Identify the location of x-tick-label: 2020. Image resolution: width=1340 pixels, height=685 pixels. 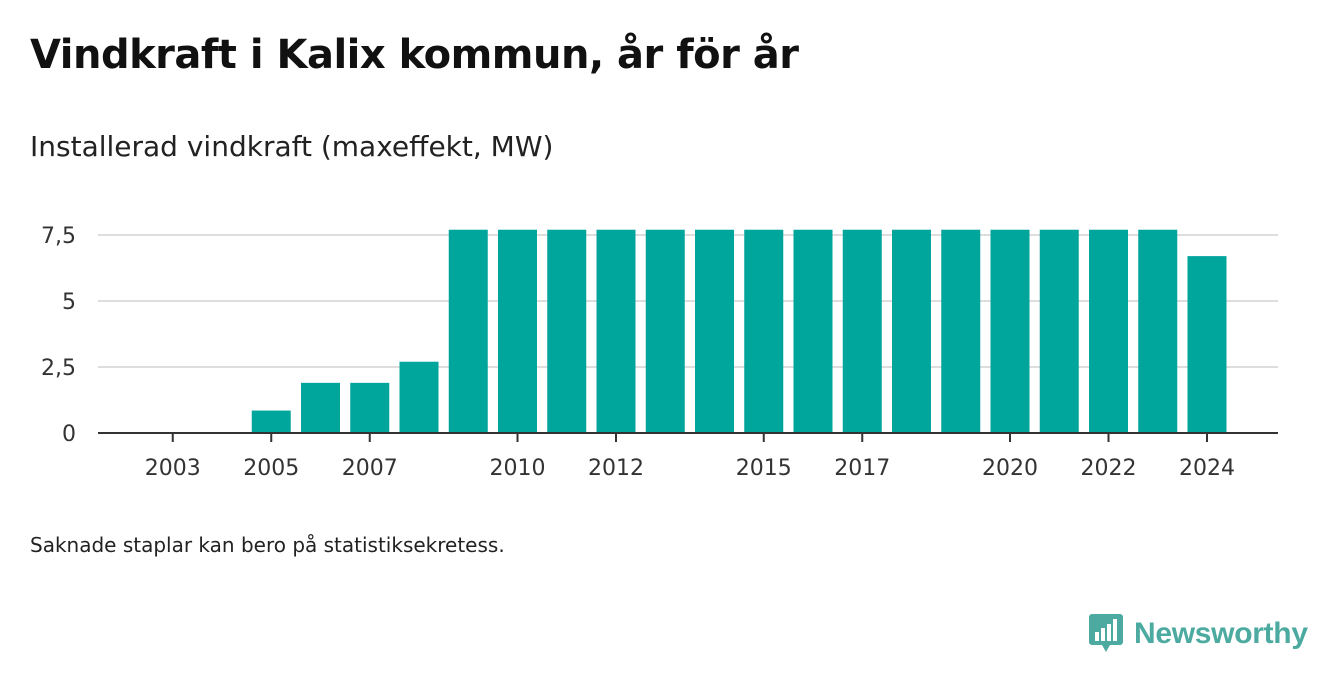
(1010, 468).